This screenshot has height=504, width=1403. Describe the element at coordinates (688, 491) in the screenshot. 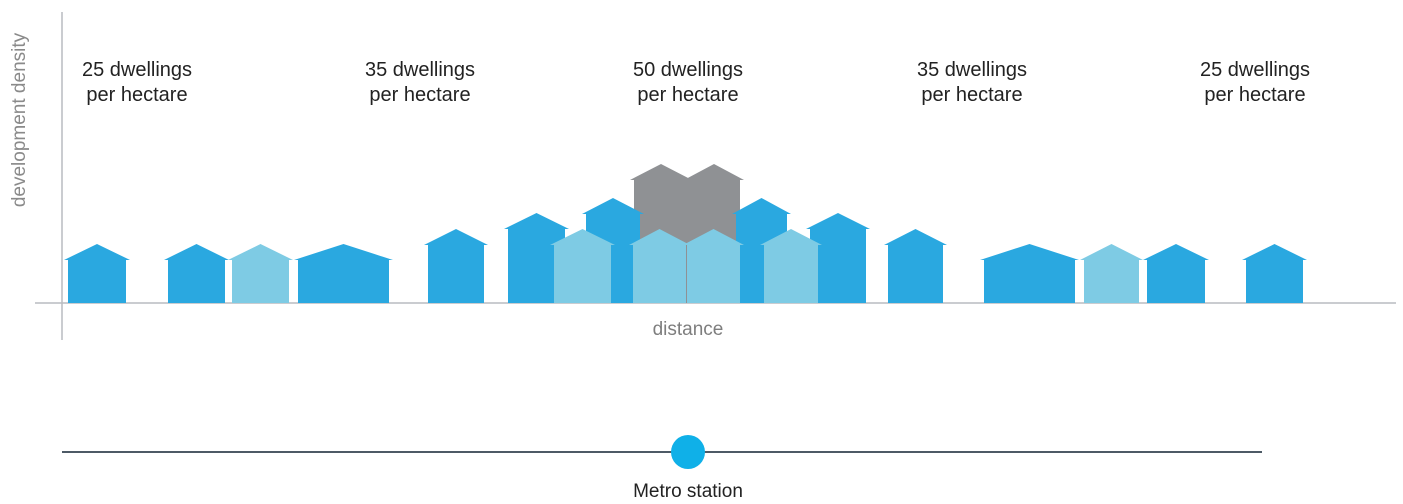

I see `metro-station-label: Metro station` at that location.